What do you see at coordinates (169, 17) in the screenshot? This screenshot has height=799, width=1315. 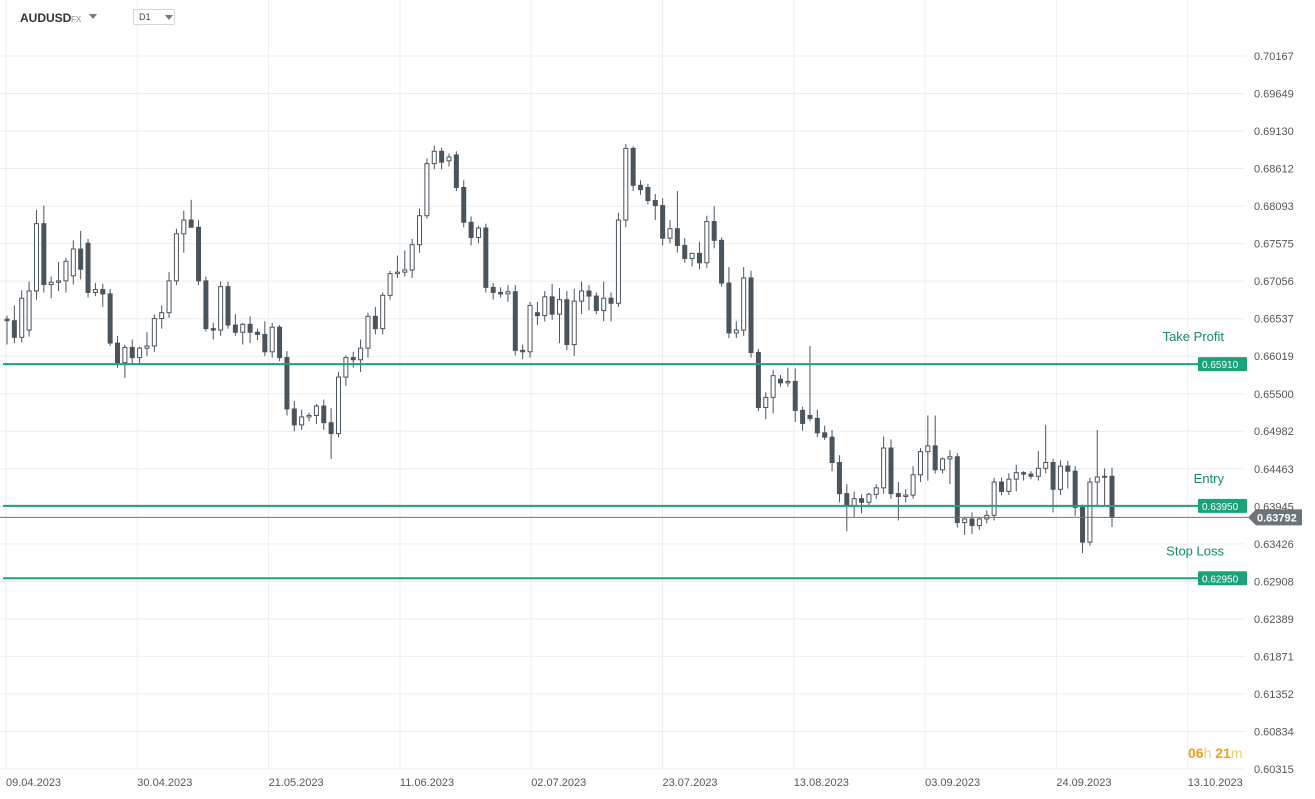 I see `timeframe-dropdown-icon` at bounding box center [169, 17].